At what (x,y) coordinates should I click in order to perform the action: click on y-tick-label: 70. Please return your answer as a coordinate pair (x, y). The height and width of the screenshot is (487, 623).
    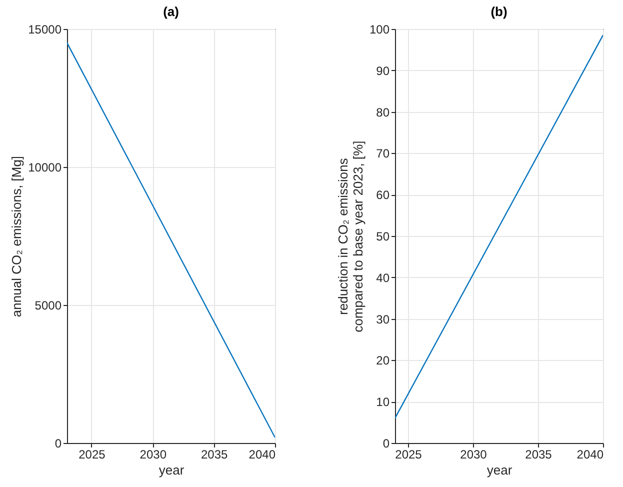
    Looking at the image, I should click on (383, 153).